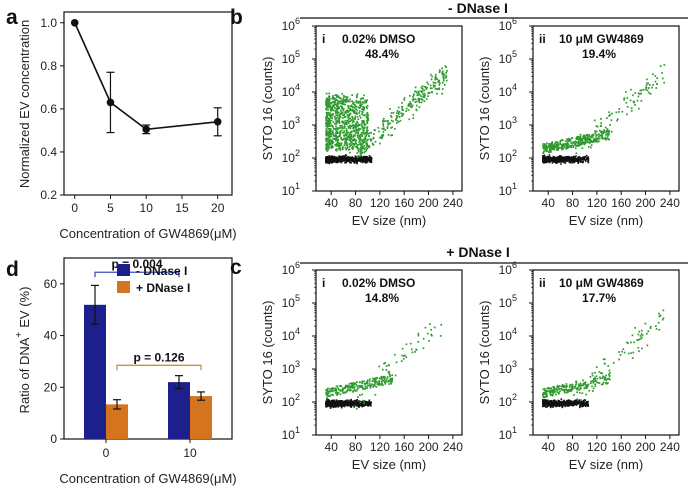 The image size is (700, 490). I want to click on panel-a-y-label: Normalized EV concentration, so click(24, 104).